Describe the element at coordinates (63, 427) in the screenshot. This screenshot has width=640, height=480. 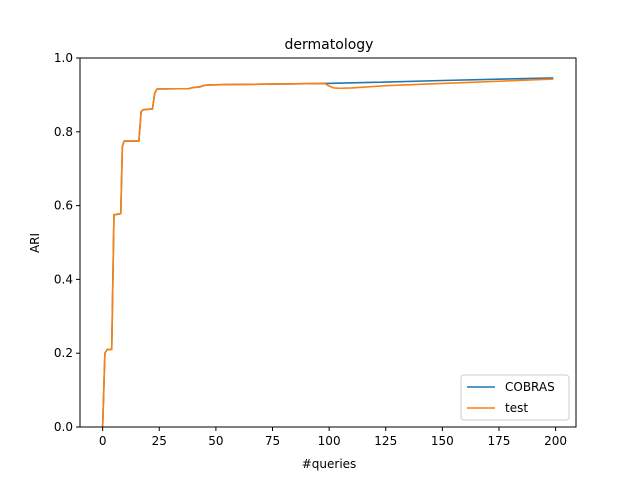
I see `y-tick-label: 0.0` at that location.